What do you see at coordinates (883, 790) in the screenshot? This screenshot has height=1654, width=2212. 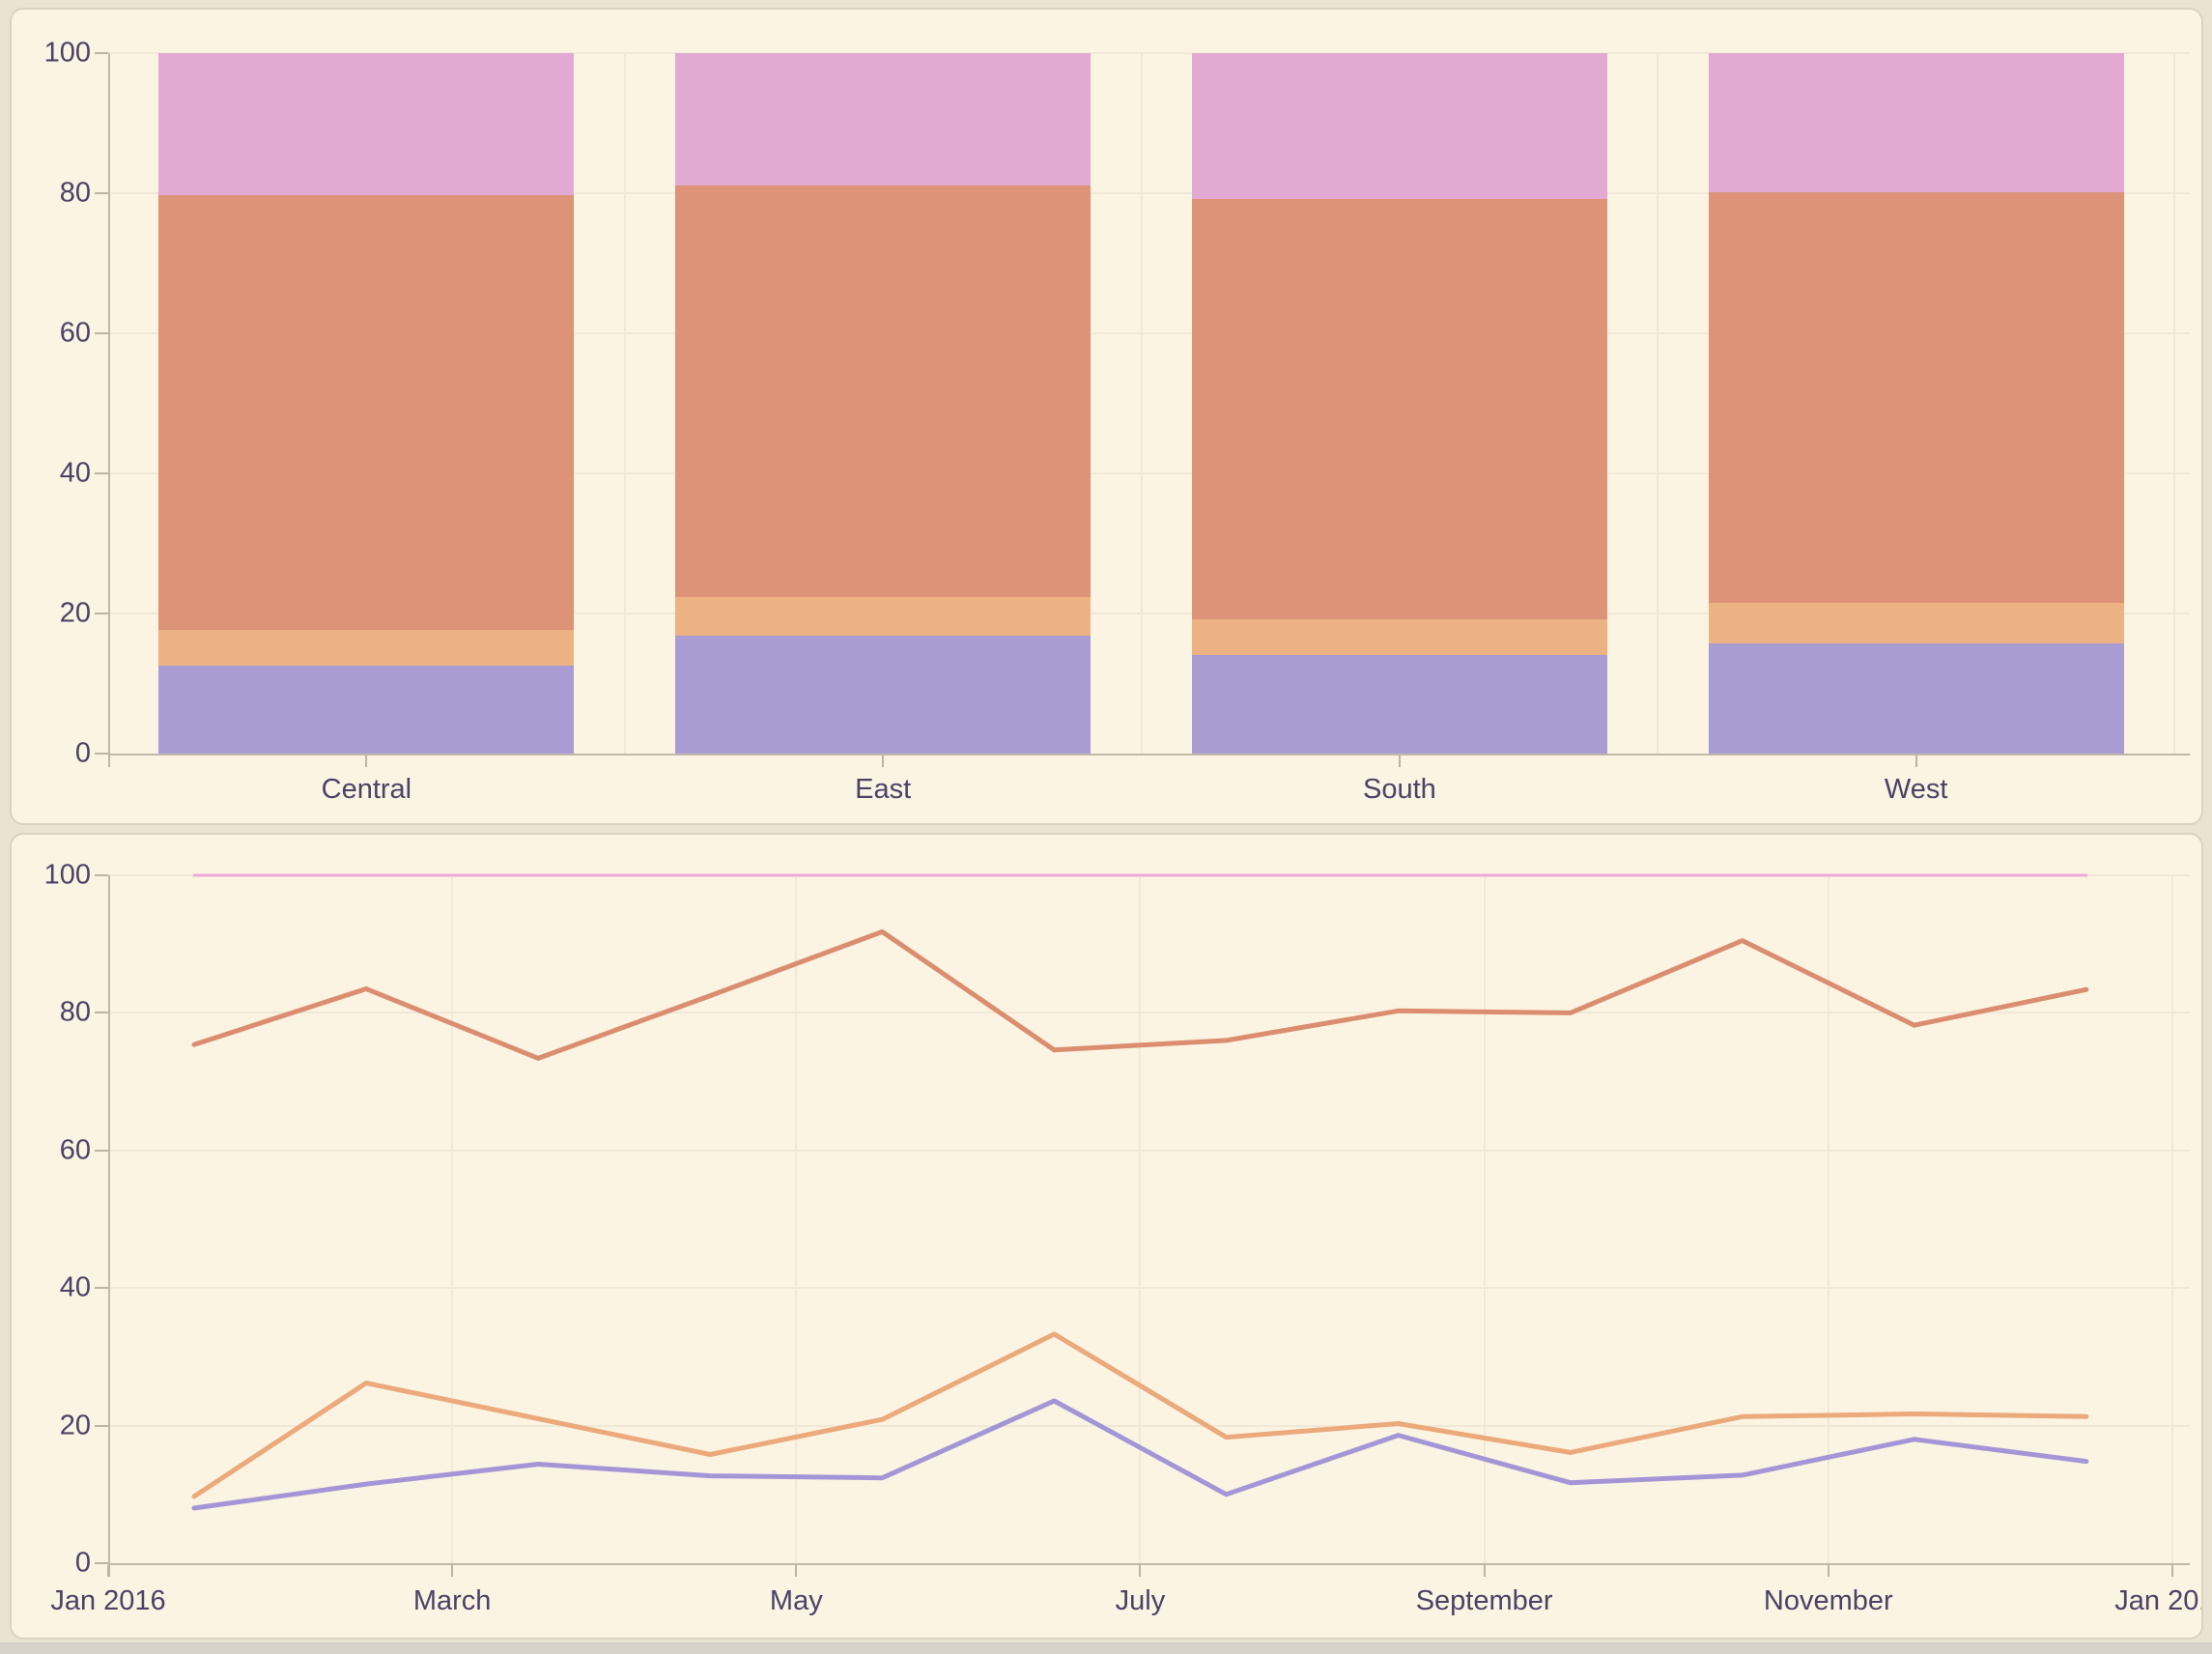 I see `category-label: East` at bounding box center [883, 790].